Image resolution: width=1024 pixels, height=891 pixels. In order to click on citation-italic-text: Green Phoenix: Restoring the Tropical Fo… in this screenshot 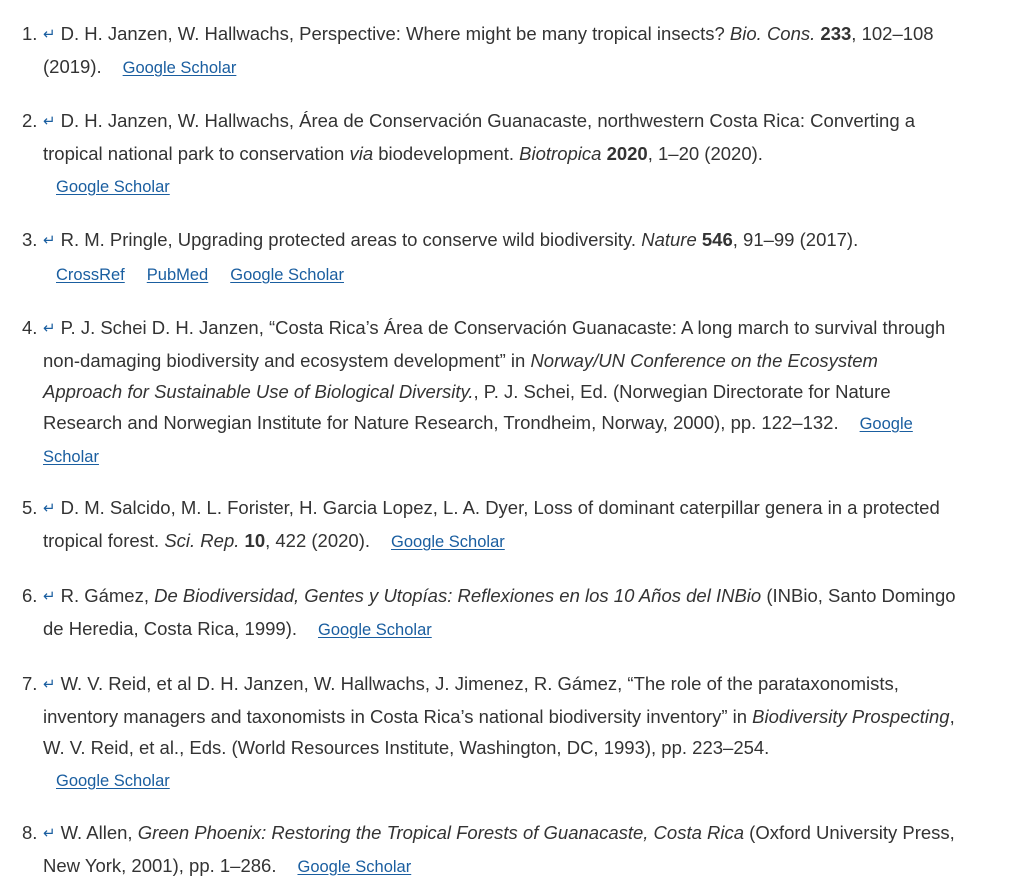, I will do `click(441, 832)`.